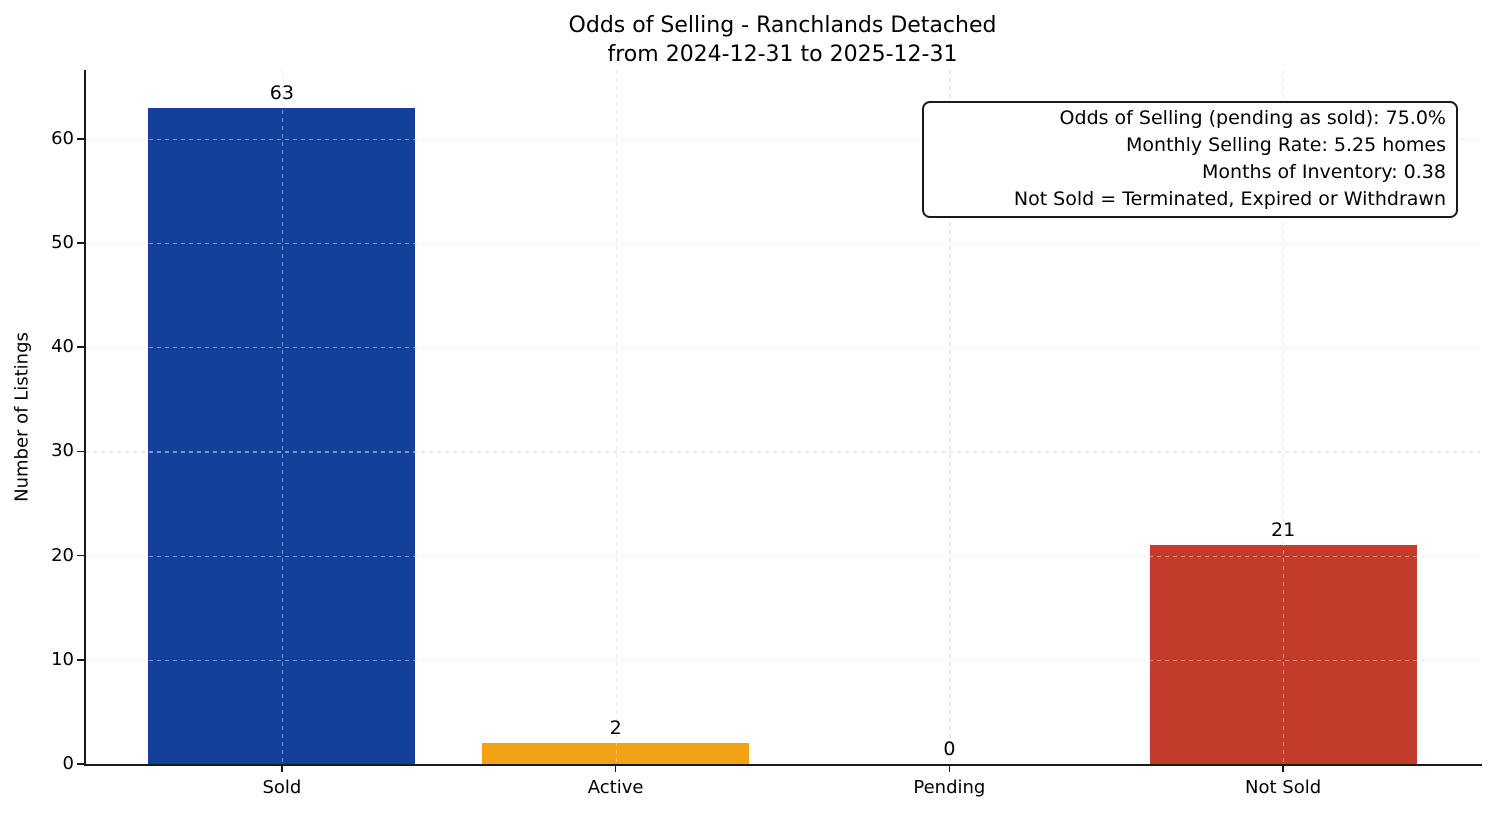 Image resolution: width=1494 pixels, height=816 pixels. What do you see at coordinates (615, 787) in the screenshot?
I see `x-tick-label-active: Active` at bounding box center [615, 787].